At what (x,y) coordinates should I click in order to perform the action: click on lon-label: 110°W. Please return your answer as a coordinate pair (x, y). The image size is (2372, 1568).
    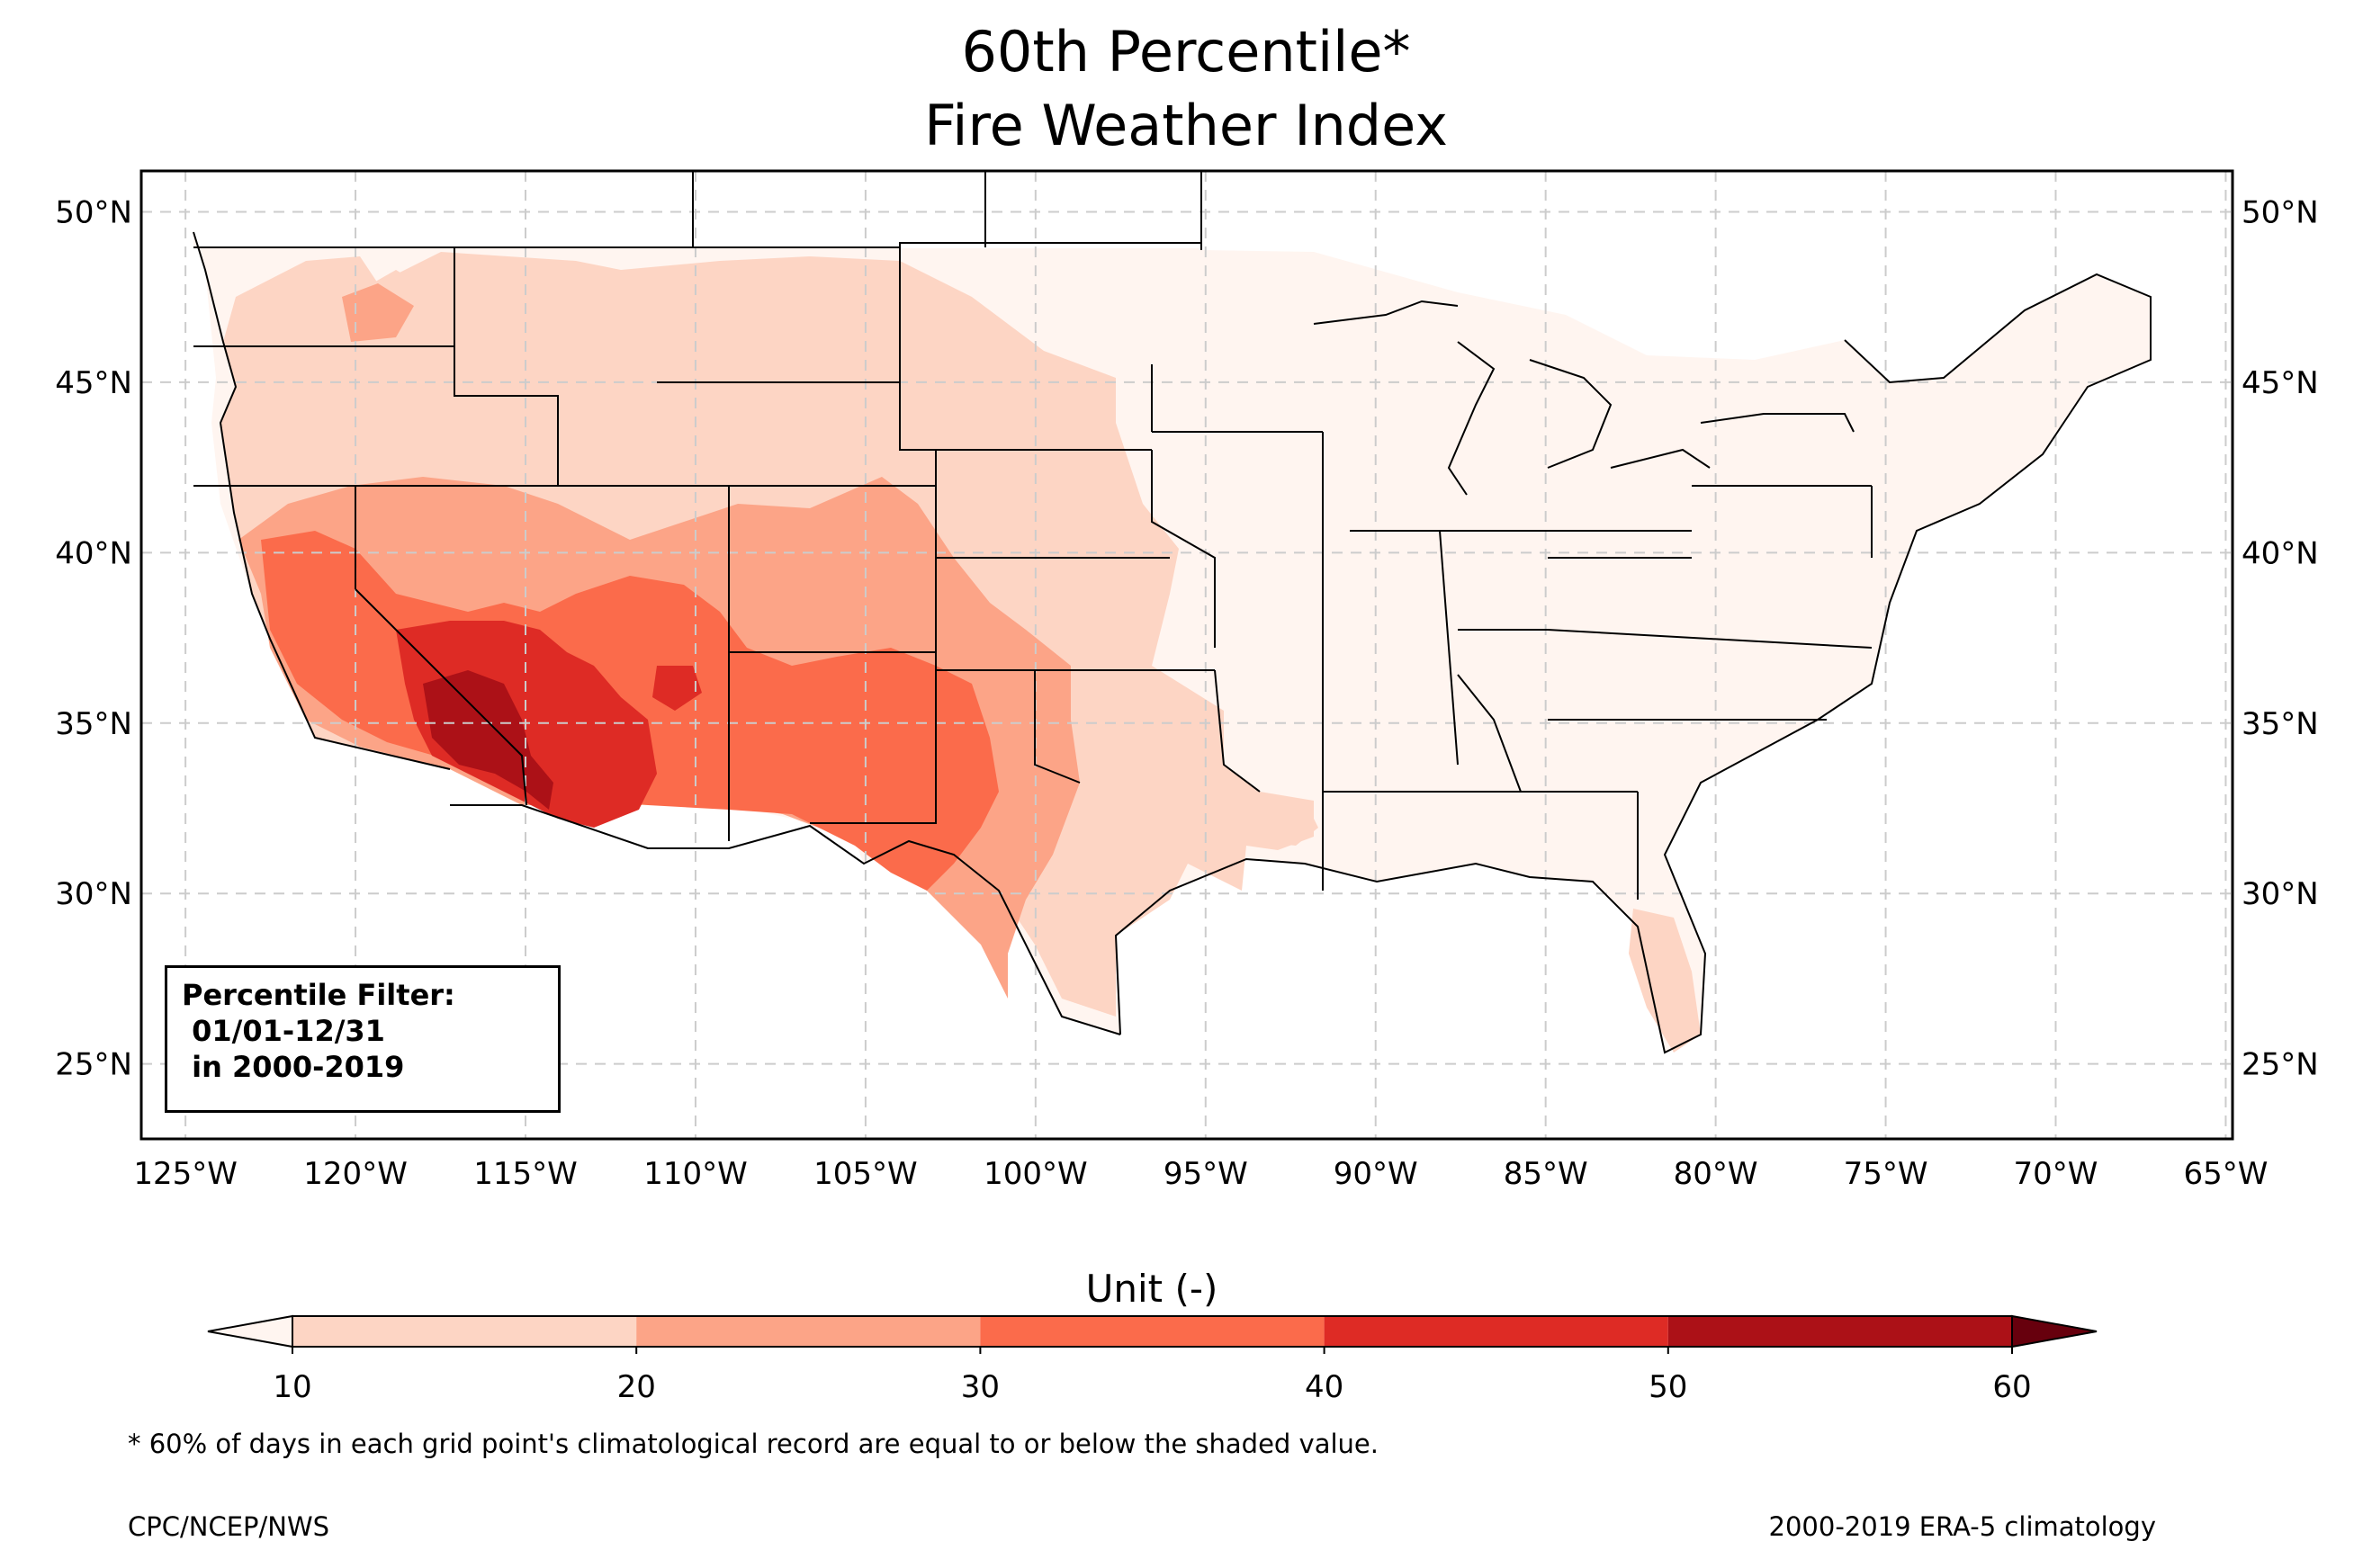
    Looking at the image, I should click on (695, 1174).